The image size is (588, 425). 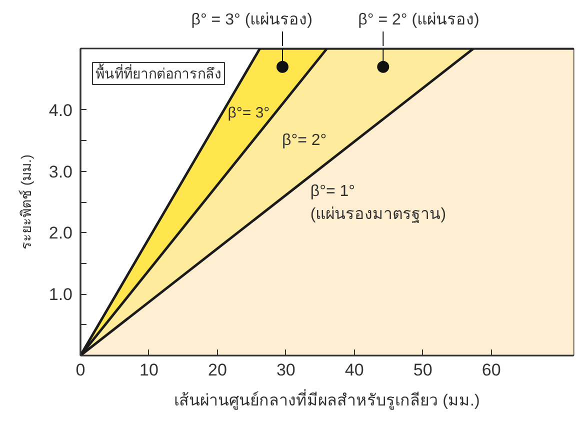 What do you see at coordinates (354, 370) in the screenshot?
I see `x-tick-label: 40` at bounding box center [354, 370].